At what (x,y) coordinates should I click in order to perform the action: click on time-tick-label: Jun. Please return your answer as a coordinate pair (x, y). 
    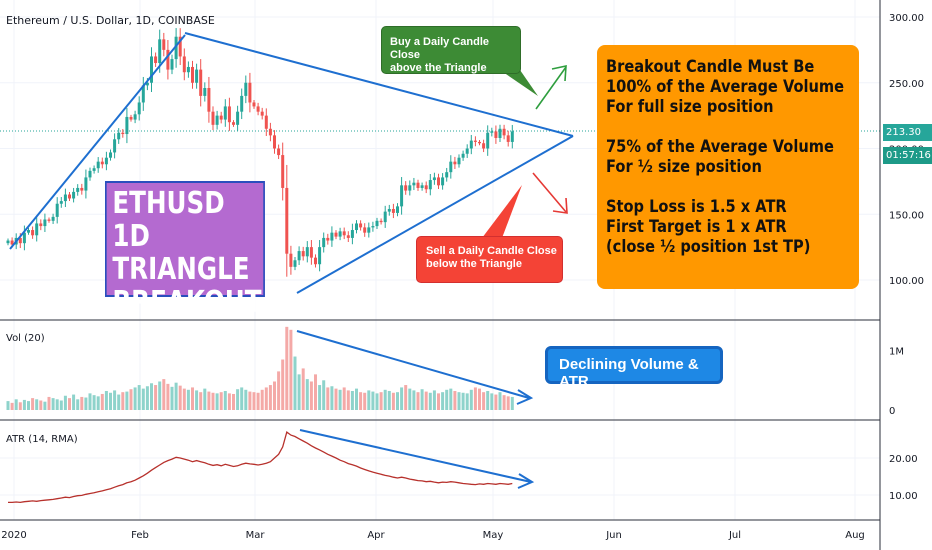
    Looking at the image, I should click on (613, 535).